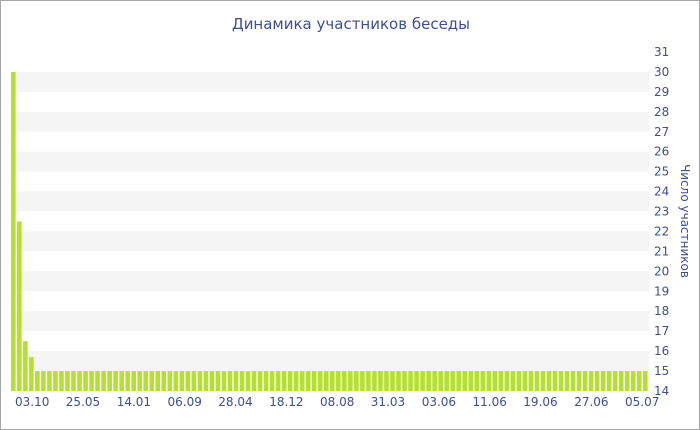  Describe the element at coordinates (661, 192) in the screenshot. I see `y-tick-label: 24` at that location.